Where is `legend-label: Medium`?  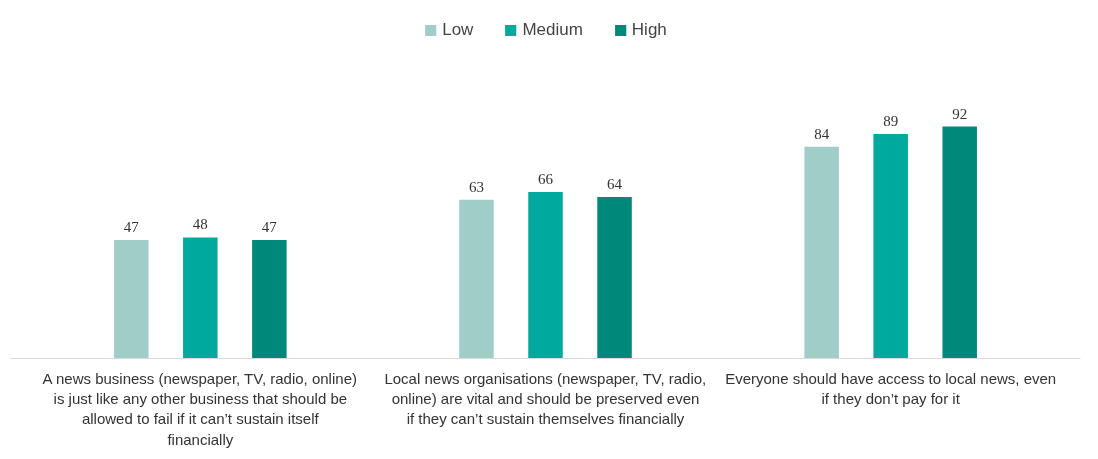
legend-label: Medium is located at coordinates (552, 30).